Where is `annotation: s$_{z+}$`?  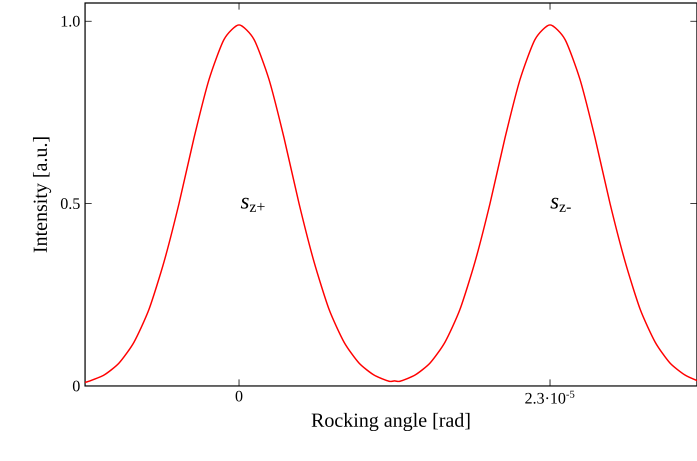
annotation: s$_{z+}$ is located at coordinates (252, 205).